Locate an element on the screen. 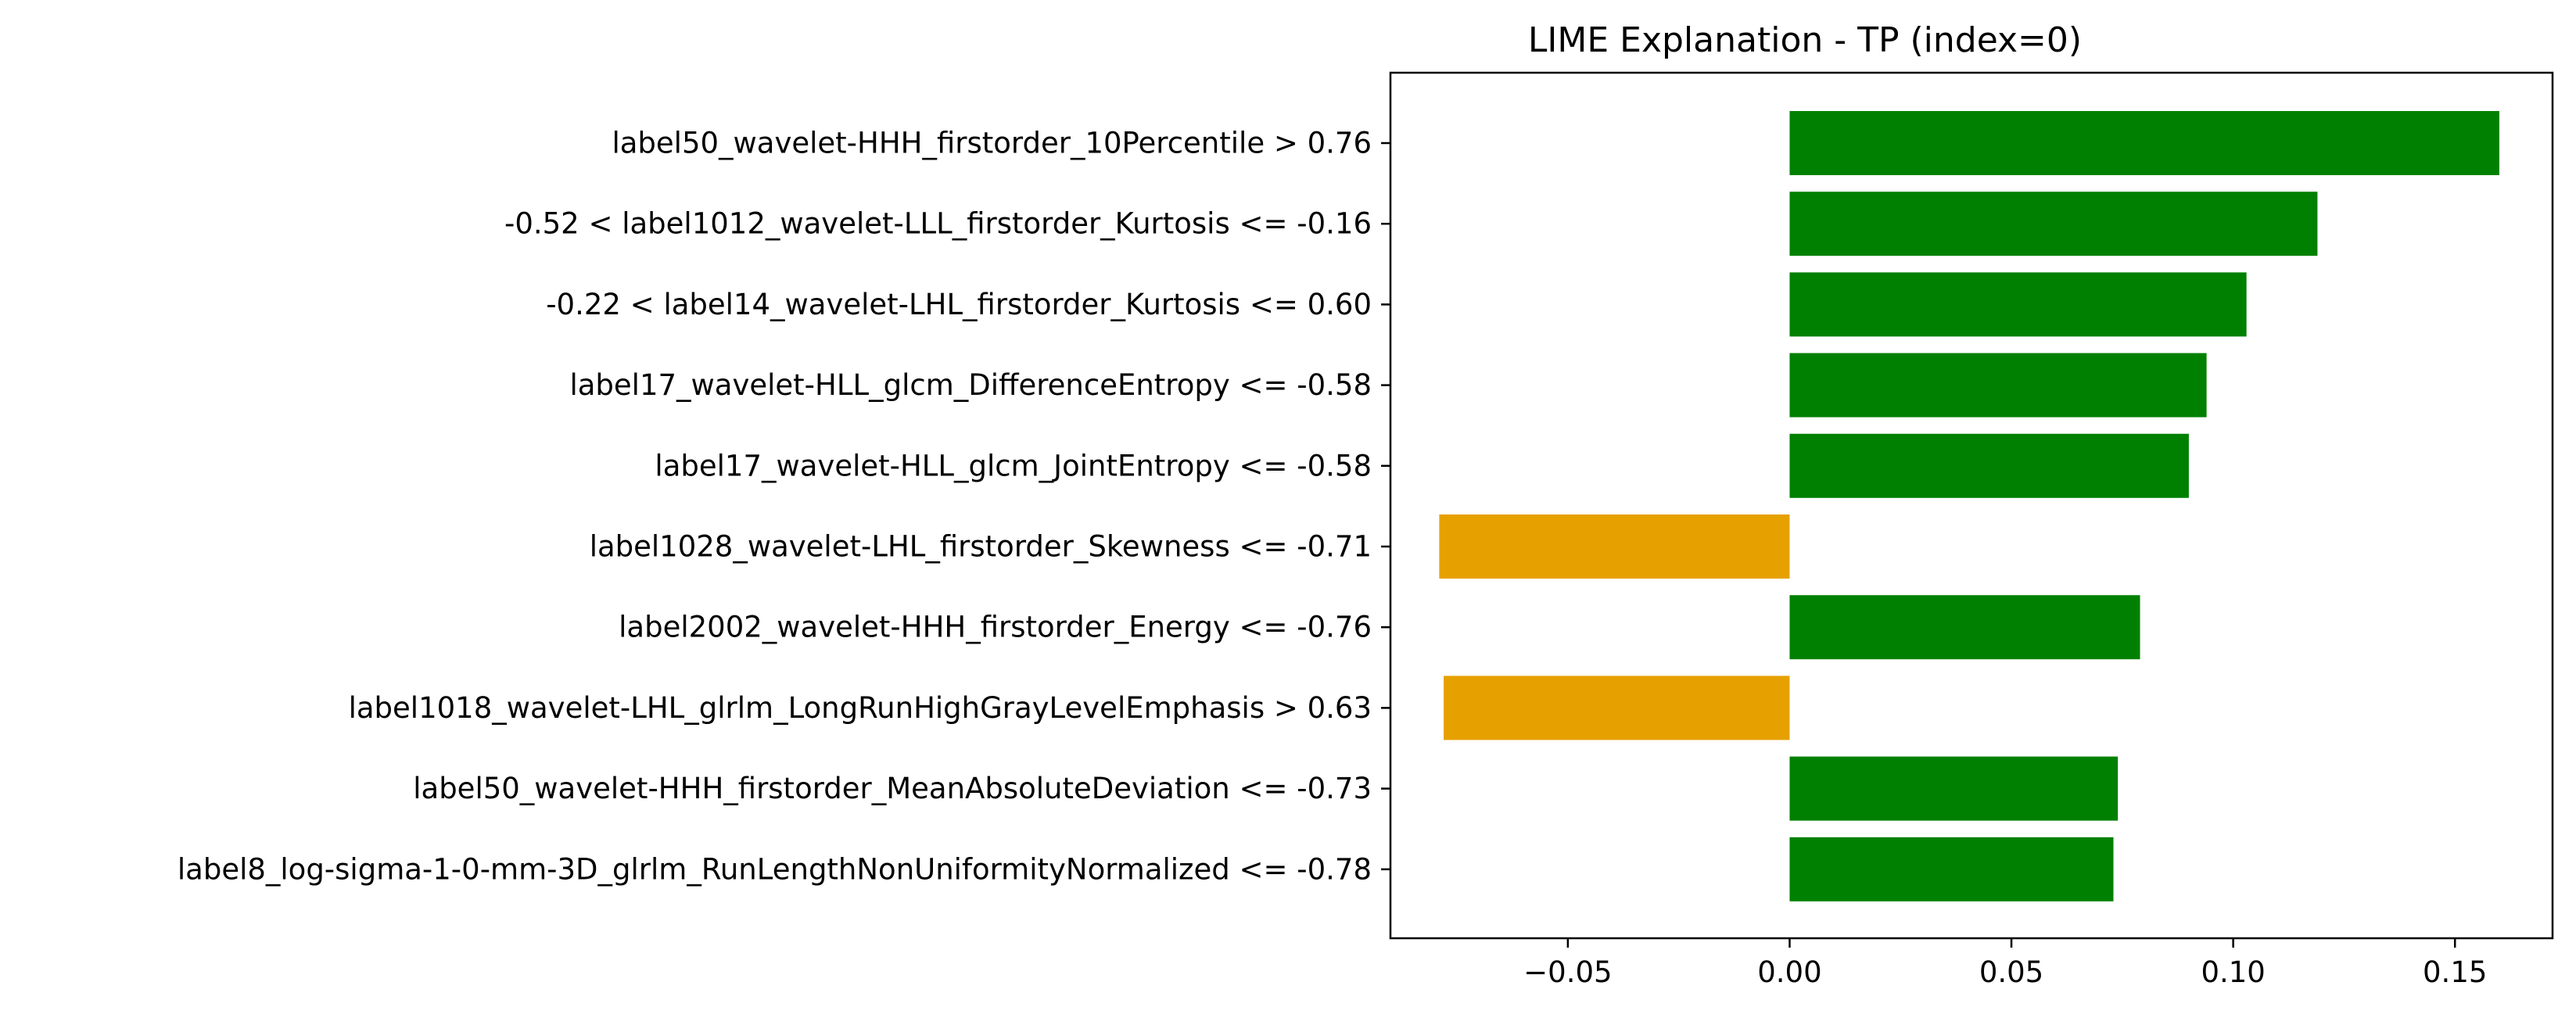 Image resolution: width=2576 pixels, height=1018 pixels. x-tick-label: 0.10 is located at coordinates (2233, 972).